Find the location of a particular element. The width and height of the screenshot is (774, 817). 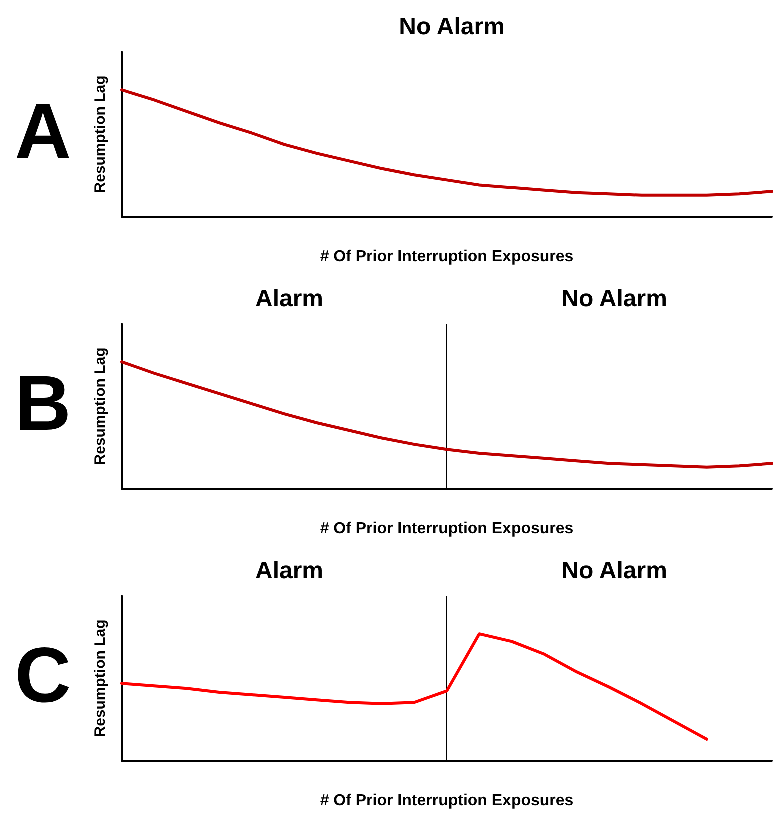

chart-title: C is located at coordinates (43, 675).